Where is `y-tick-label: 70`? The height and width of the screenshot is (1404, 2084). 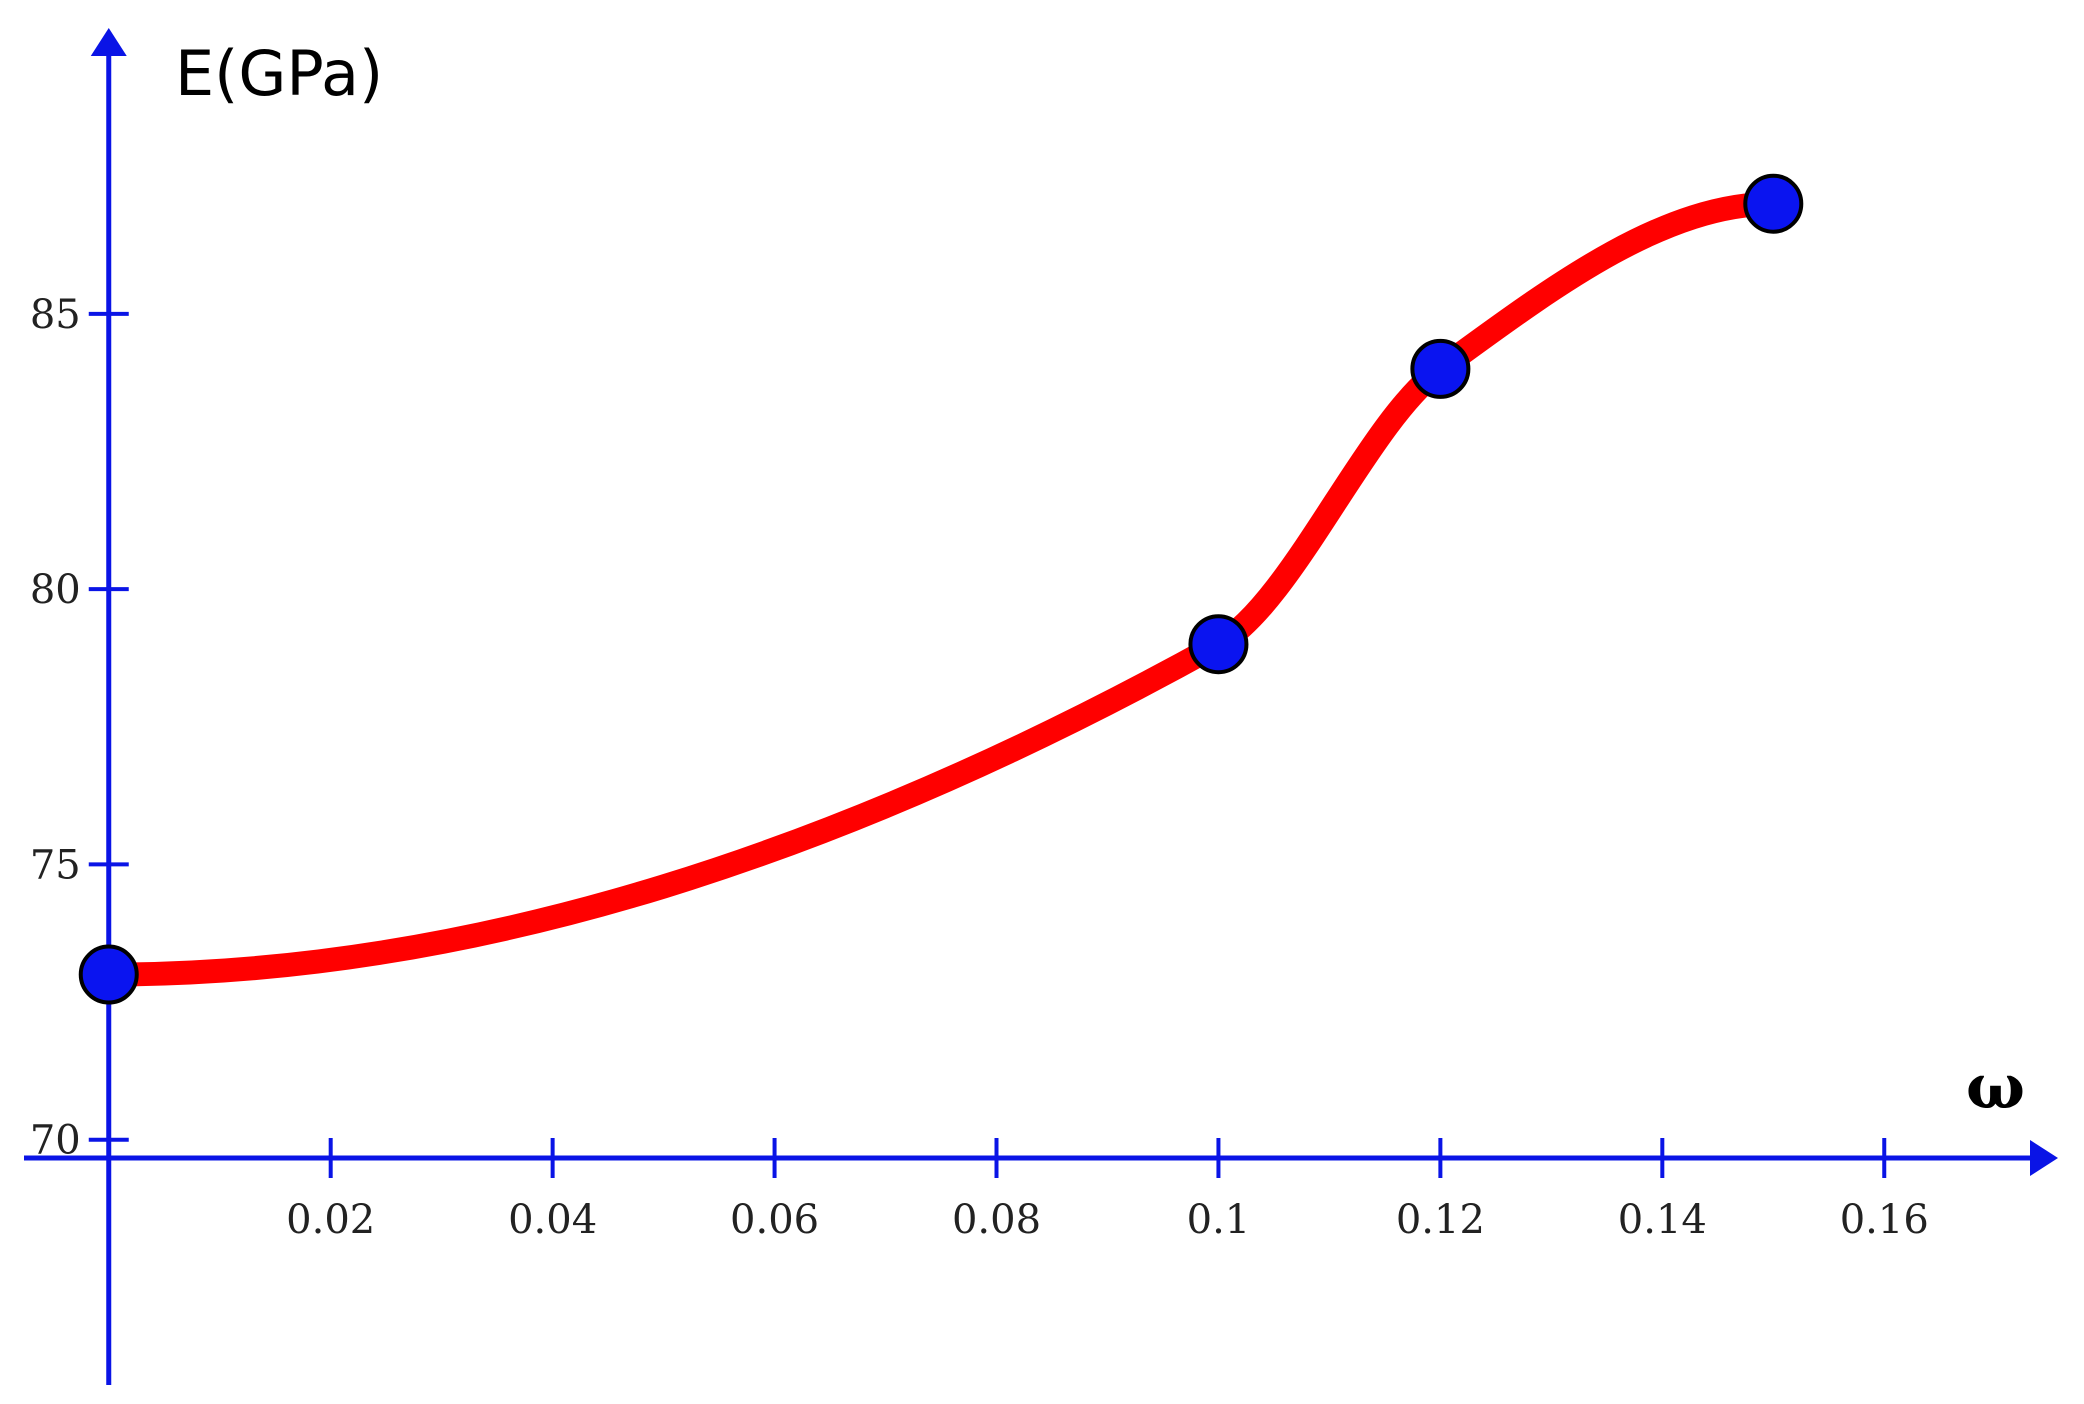 y-tick-label: 70 is located at coordinates (55, 1141).